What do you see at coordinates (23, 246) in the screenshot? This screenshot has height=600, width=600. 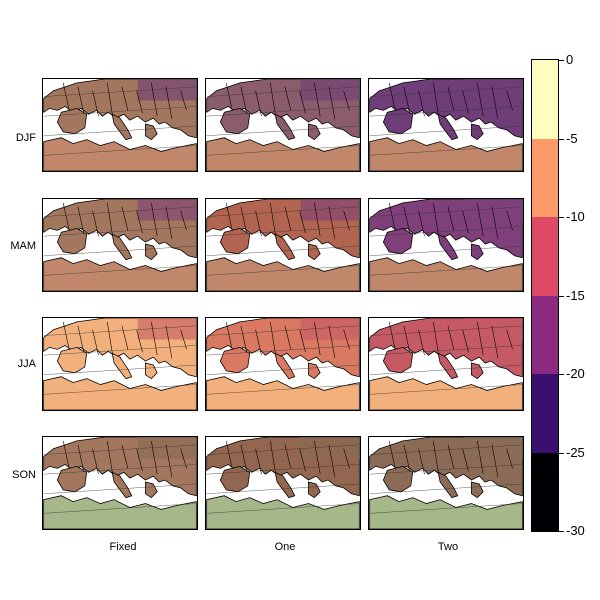 I see `row-label-mam: MAM` at bounding box center [23, 246].